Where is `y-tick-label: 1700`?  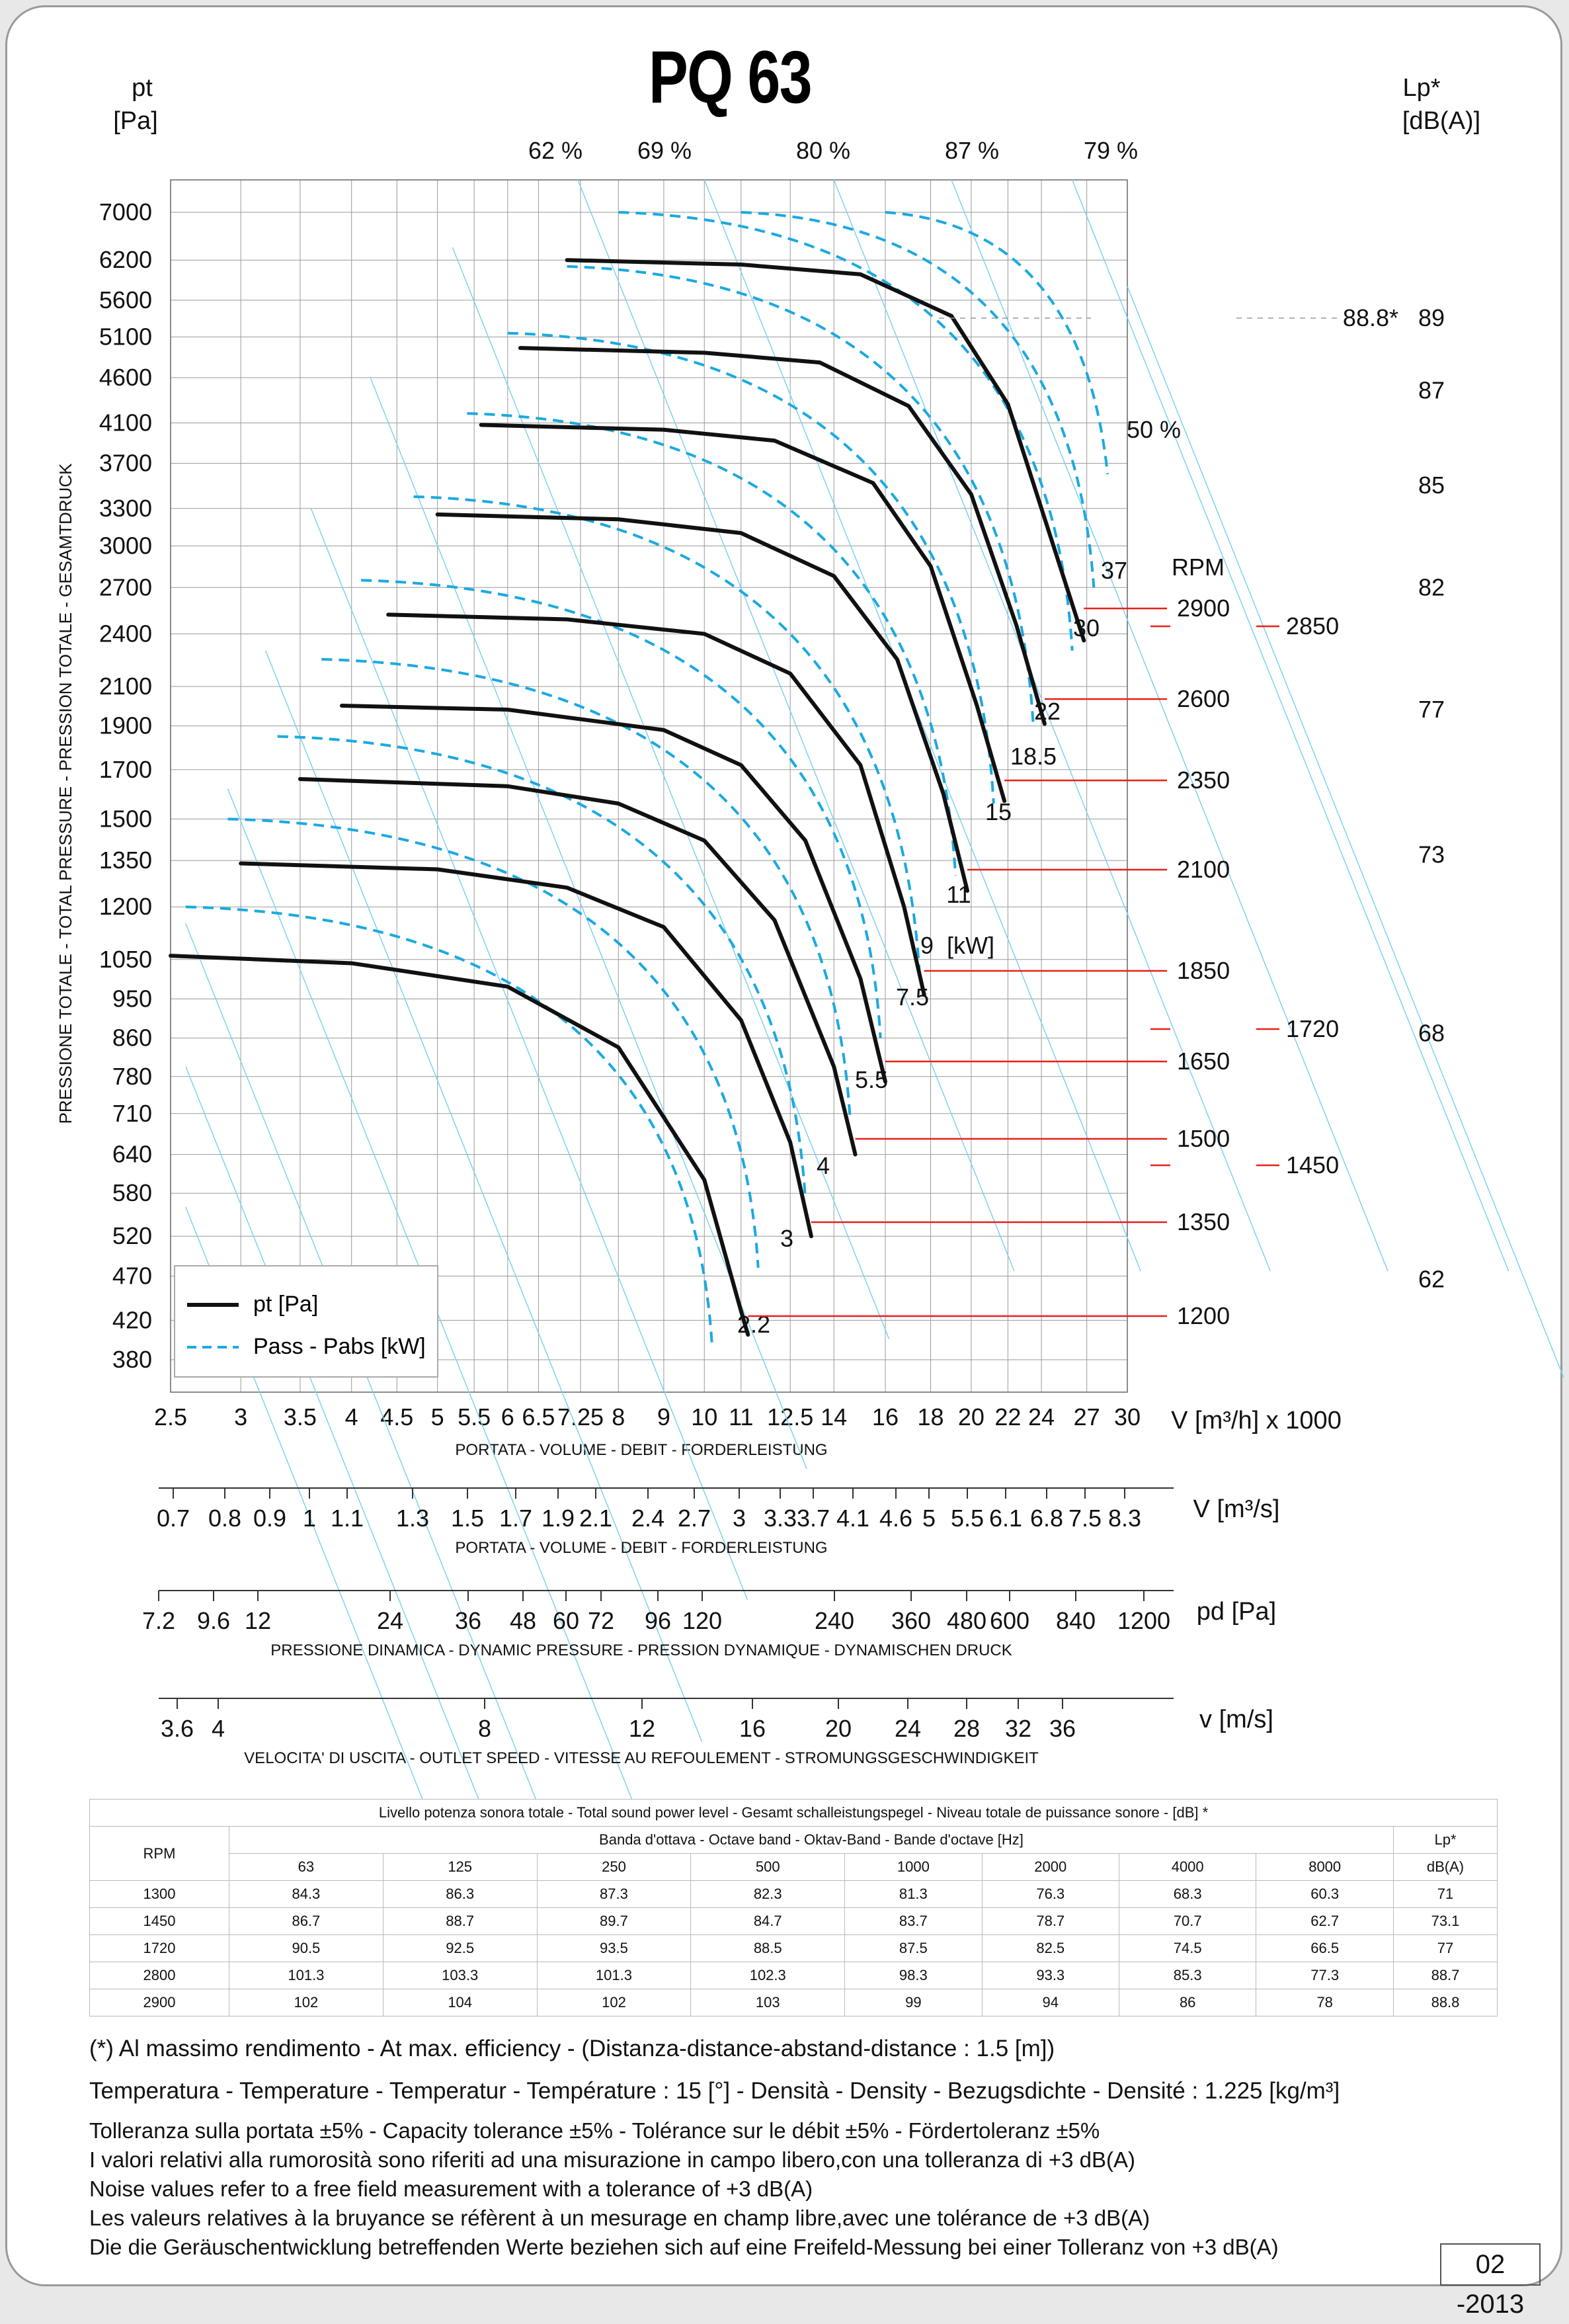
y-tick-label: 1700 is located at coordinates (125, 769).